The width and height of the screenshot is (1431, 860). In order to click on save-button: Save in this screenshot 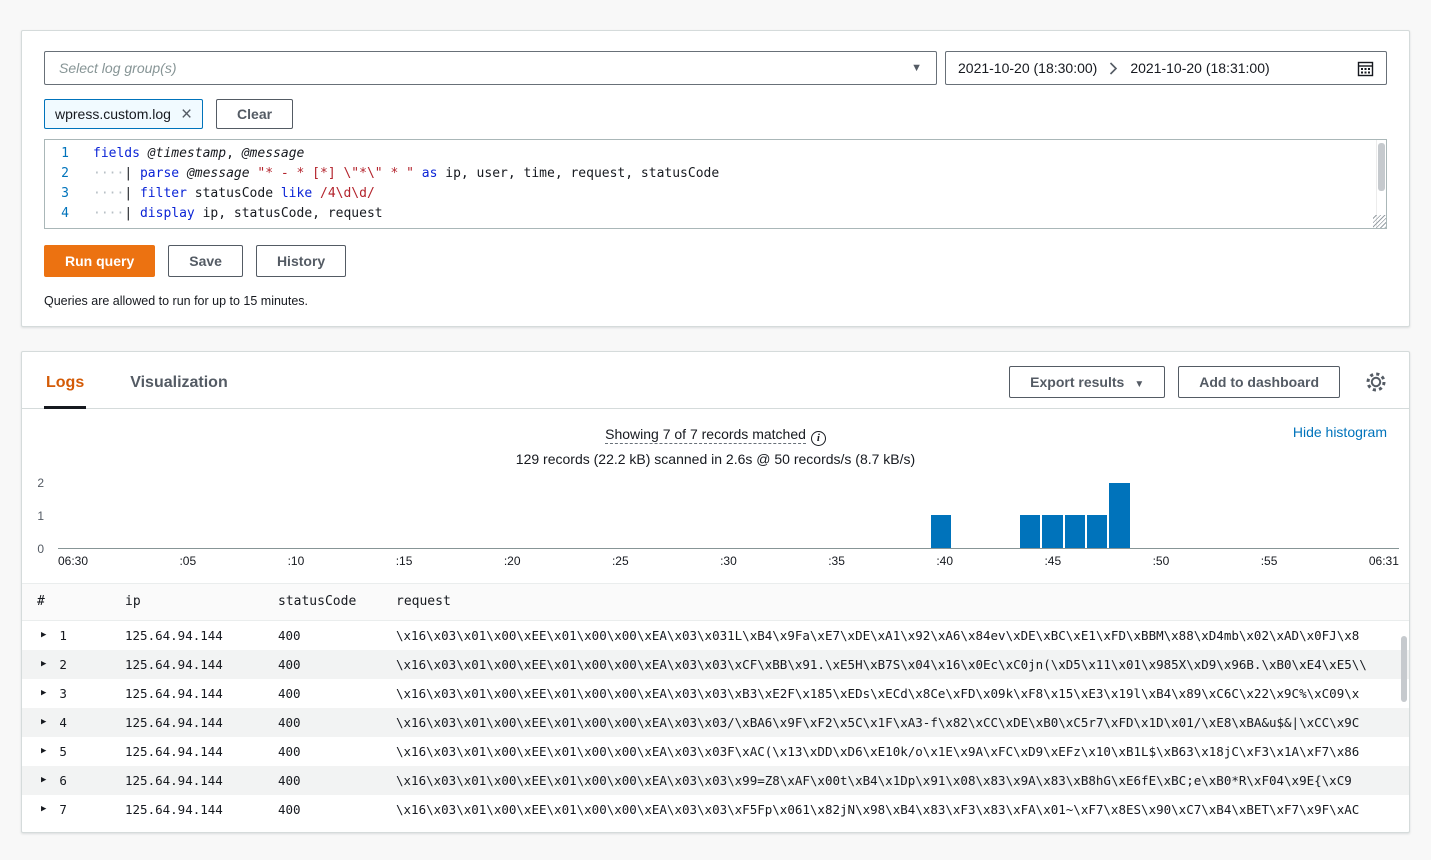, I will do `click(205, 261)`.